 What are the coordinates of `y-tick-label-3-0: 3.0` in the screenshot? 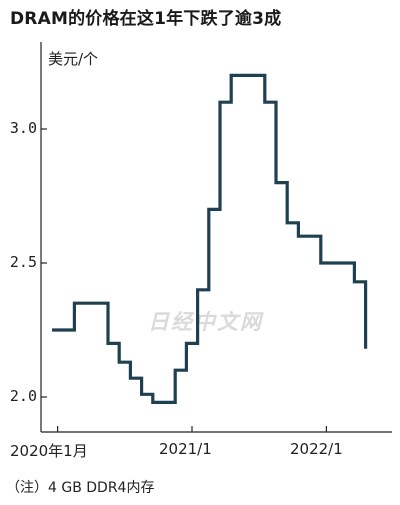 It's located at (23, 128).